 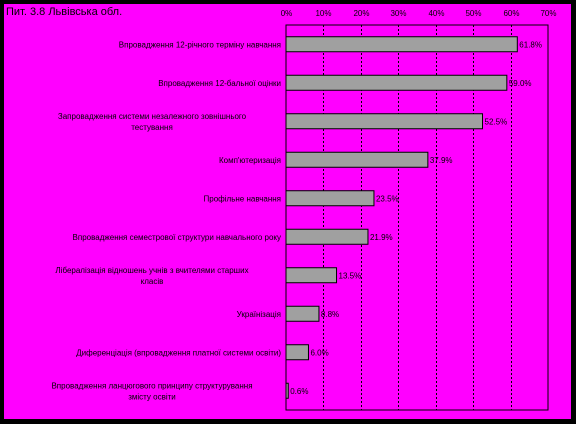 I want to click on x-tick-label: 10%, so click(x=323, y=13).